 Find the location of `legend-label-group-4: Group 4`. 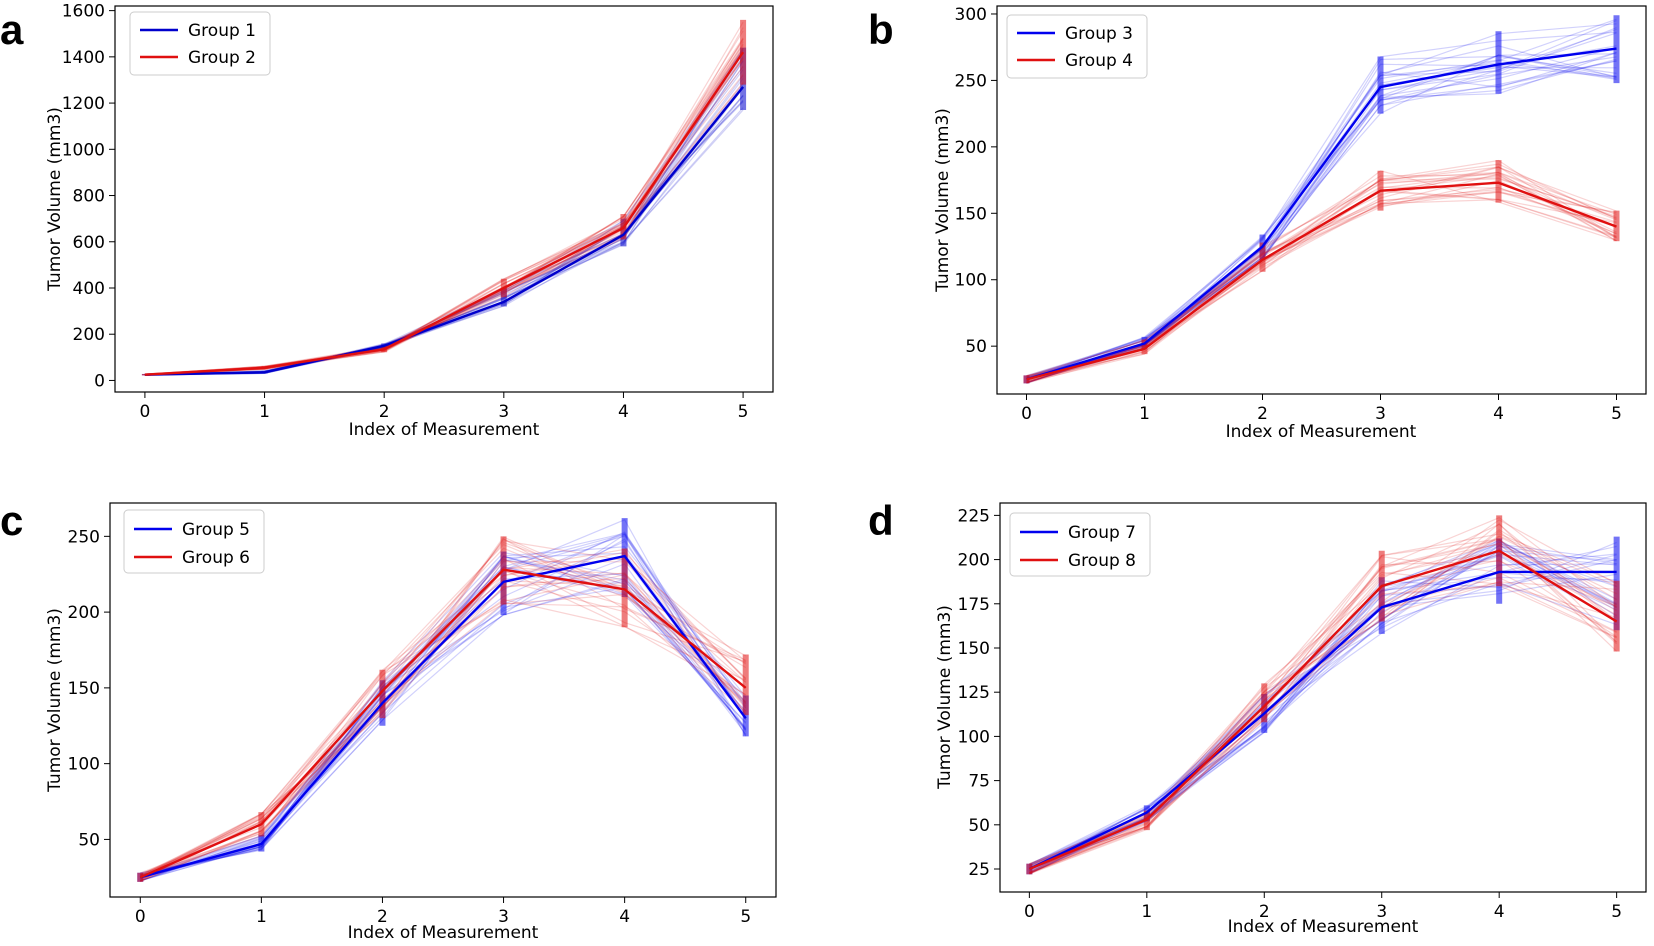

legend-label-group-4: Group 4 is located at coordinates (1099, 61).